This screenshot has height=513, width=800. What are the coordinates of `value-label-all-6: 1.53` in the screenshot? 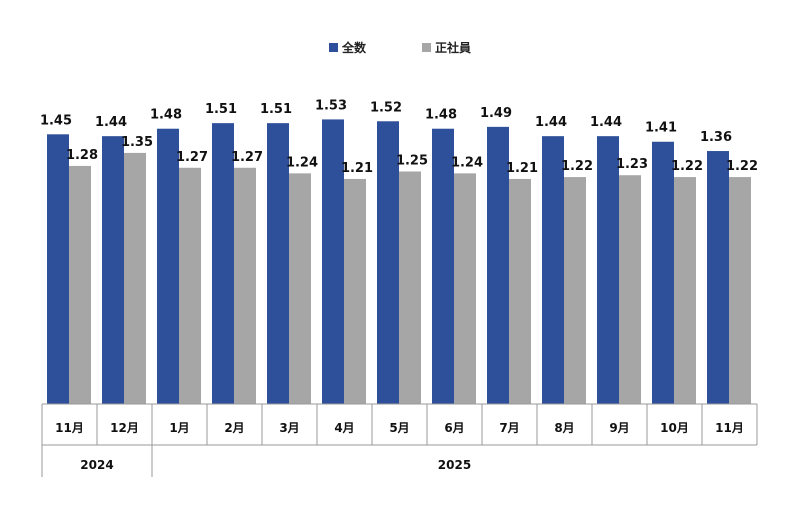 It's located at (331, 105).